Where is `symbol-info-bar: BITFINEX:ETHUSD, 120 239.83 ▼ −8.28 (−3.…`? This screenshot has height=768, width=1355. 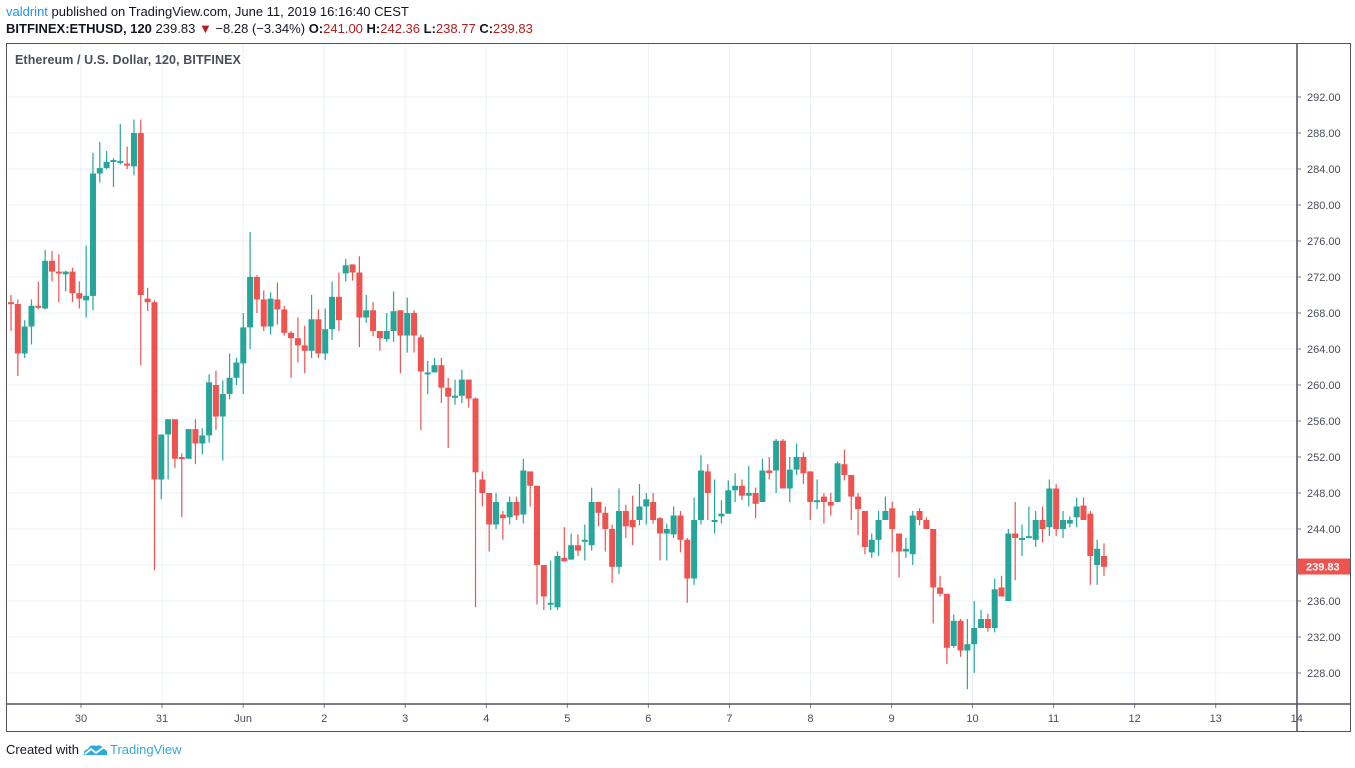
symbol-info-bar: BITFINEX:ETHUSD, 120 239.83 ▼ −8.28 (−3.… is located at coordinates (269, 29).